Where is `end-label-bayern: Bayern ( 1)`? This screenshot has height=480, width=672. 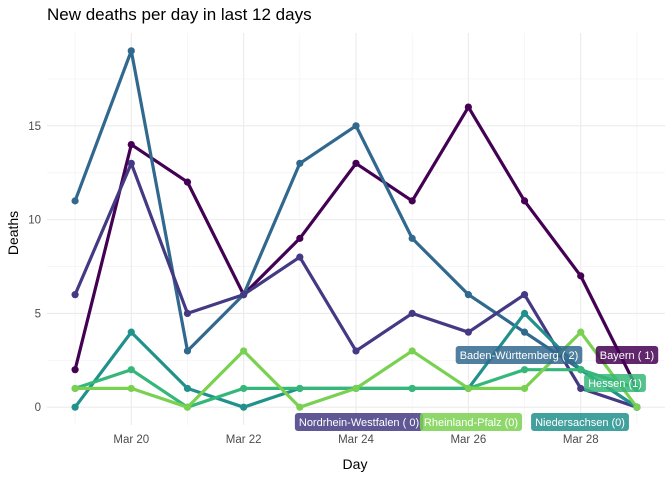
end-label-bayern: Bayern ( 1) is located at coordinates (627, 355).